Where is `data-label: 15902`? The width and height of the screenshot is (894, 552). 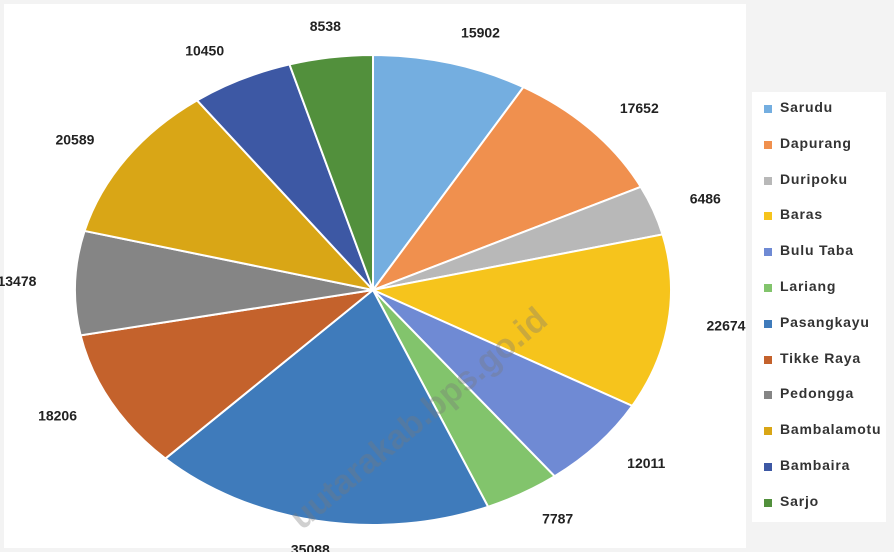 data-label: 15902 is located at coordinates (480, 32).